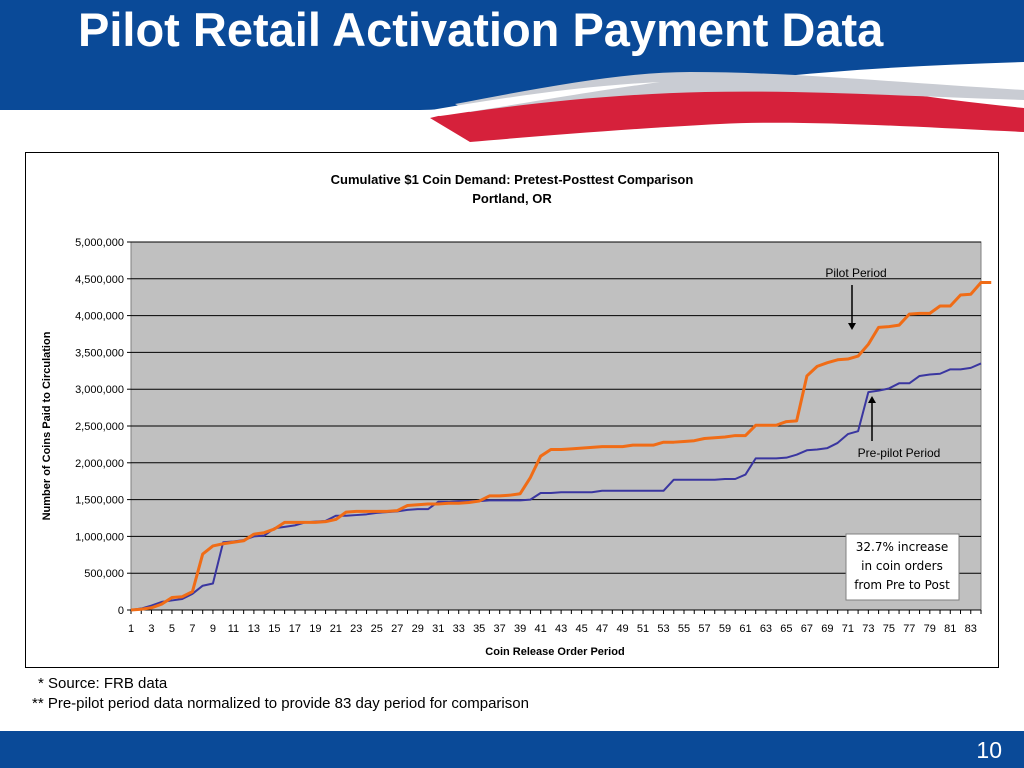 Image resolution: width=1024 pixels, height=768 pixels. I want to click on x-tick-label: 31, so click(438, 629).